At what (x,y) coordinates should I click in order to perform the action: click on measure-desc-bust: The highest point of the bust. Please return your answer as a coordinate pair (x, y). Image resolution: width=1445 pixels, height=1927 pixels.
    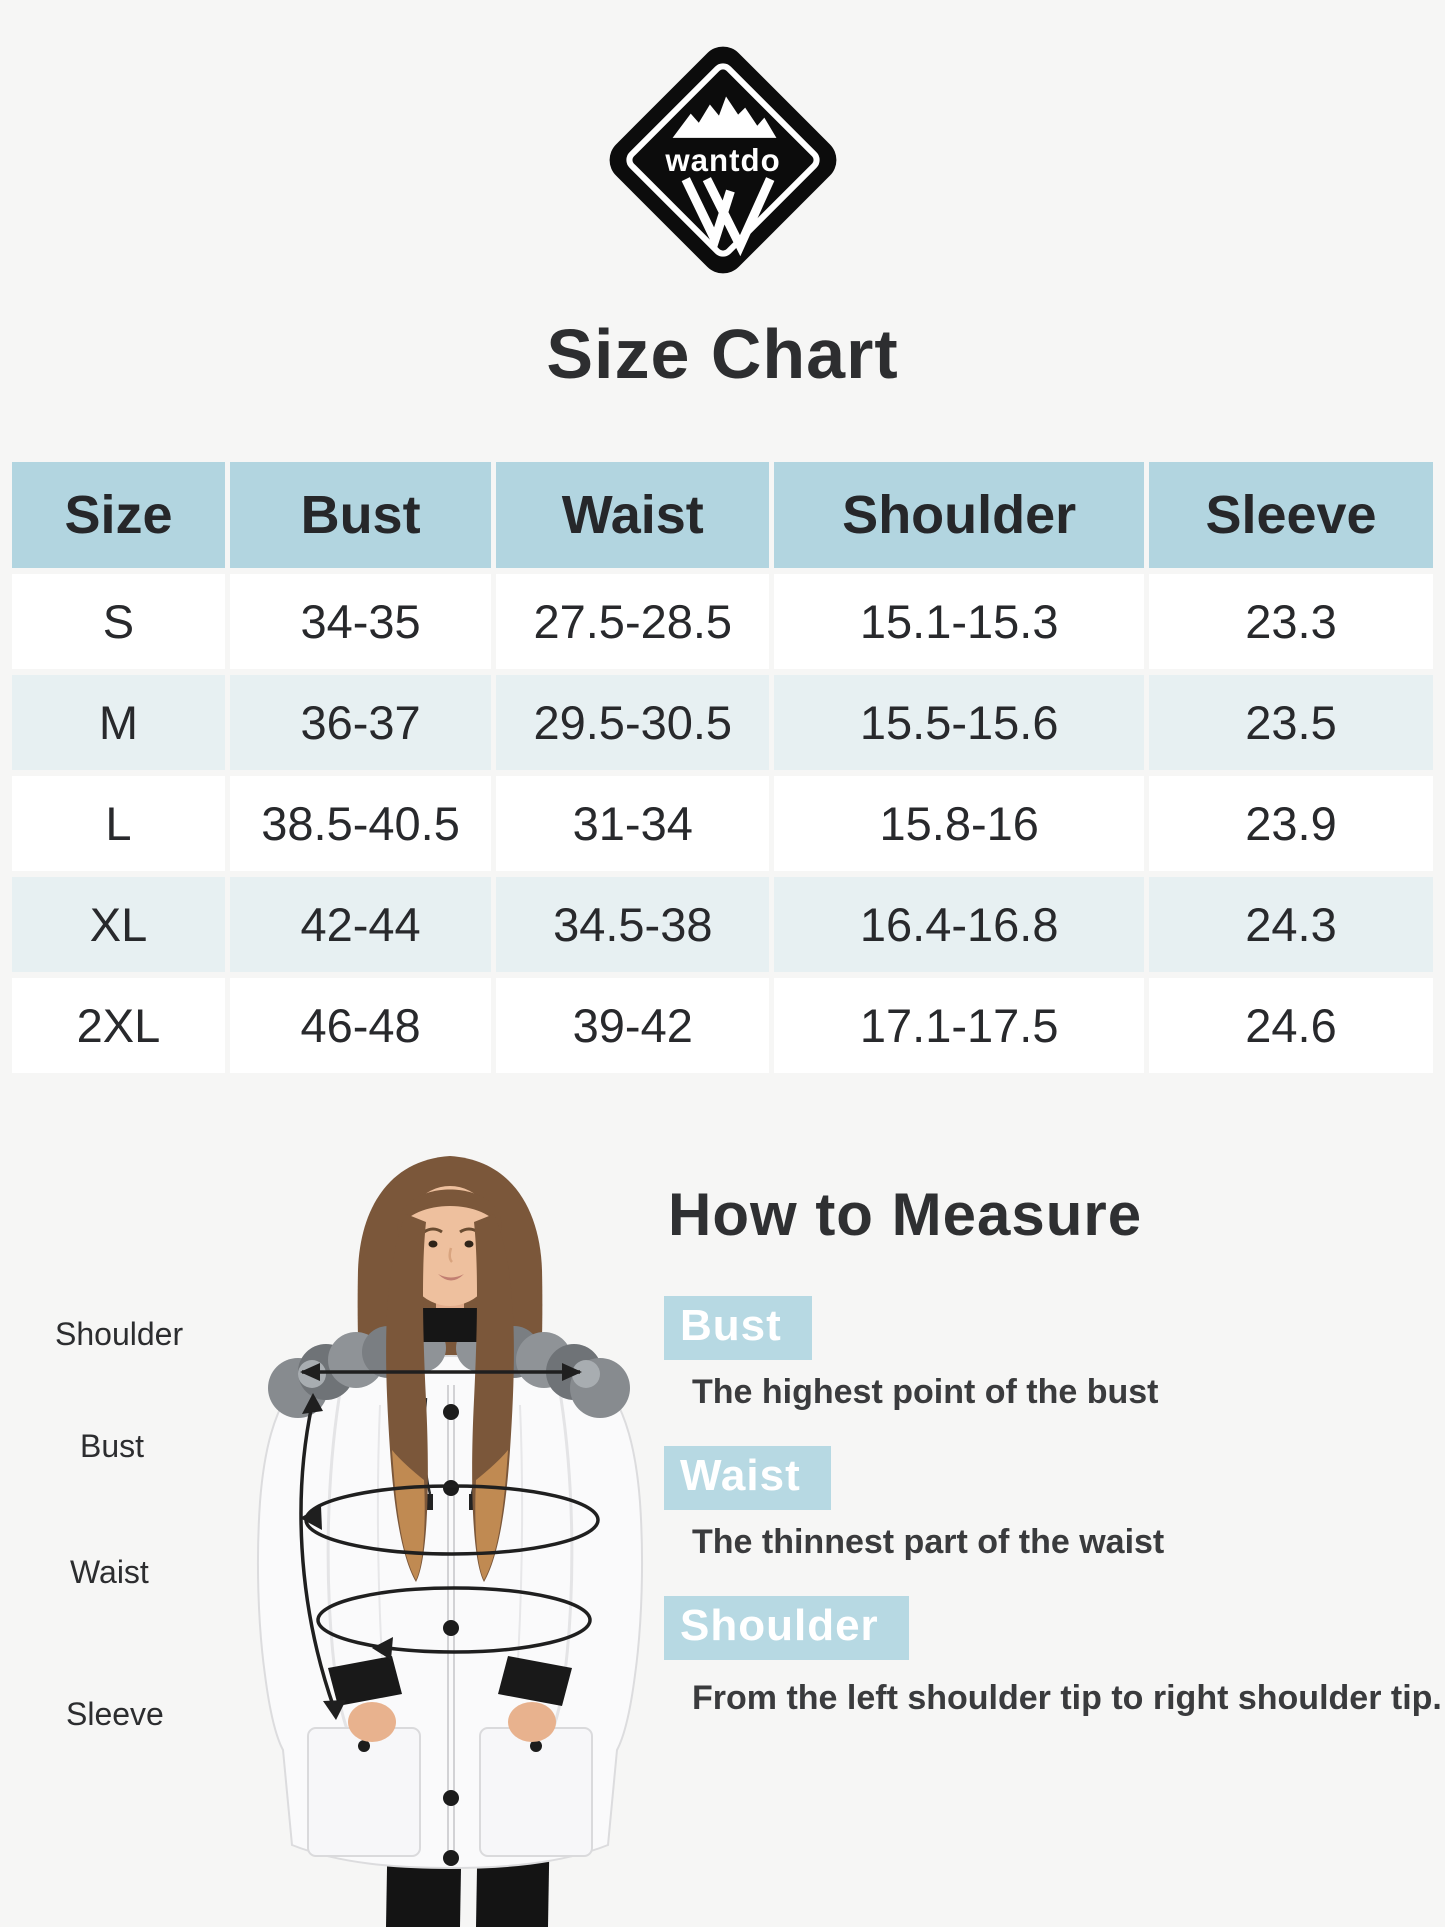
    Looking at the image, I should click on (925, 1392).